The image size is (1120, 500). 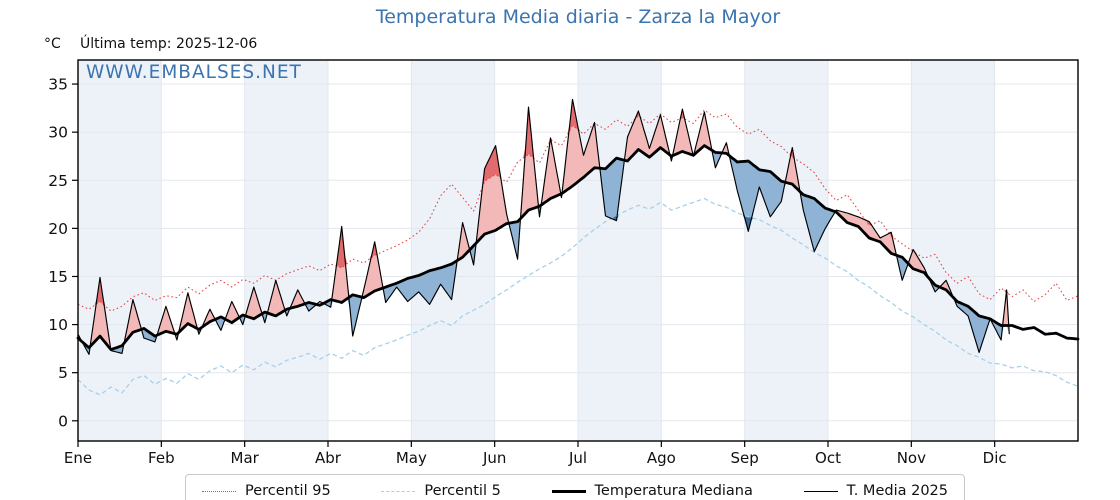 What do you see at coordinates (58, 277) in the screenshot?
I see `y-tick-label: 15` at bounding box center [58, 277].